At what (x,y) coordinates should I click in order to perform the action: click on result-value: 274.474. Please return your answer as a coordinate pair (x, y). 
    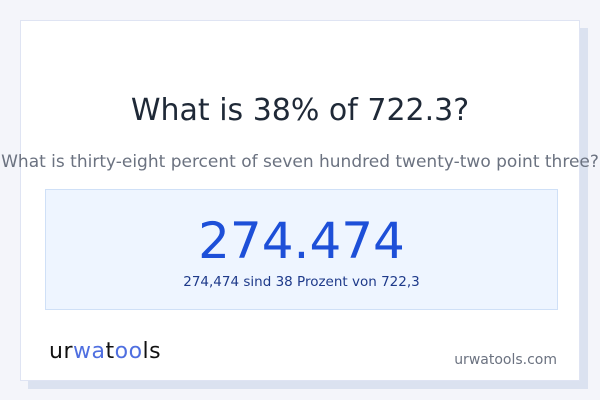
    Looking at the image, I should click on (301, 241).